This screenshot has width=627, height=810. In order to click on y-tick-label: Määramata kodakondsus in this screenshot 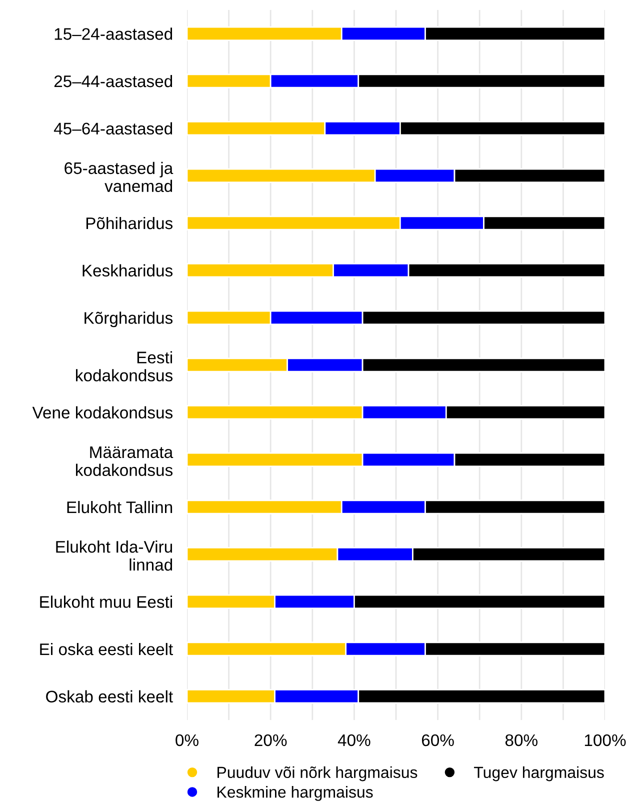, I will do `click(125, 461)`.